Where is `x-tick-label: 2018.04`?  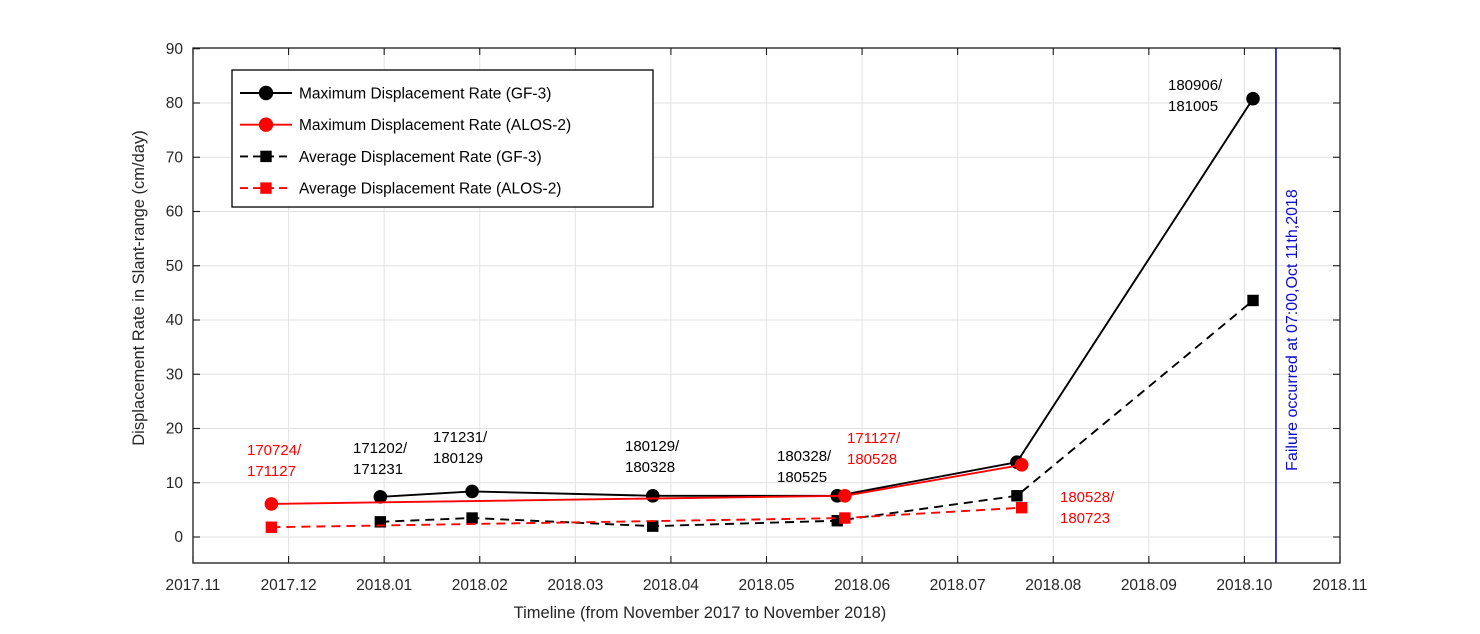
x-tick-label: 2018.04 is located at coordinates (671, 585).